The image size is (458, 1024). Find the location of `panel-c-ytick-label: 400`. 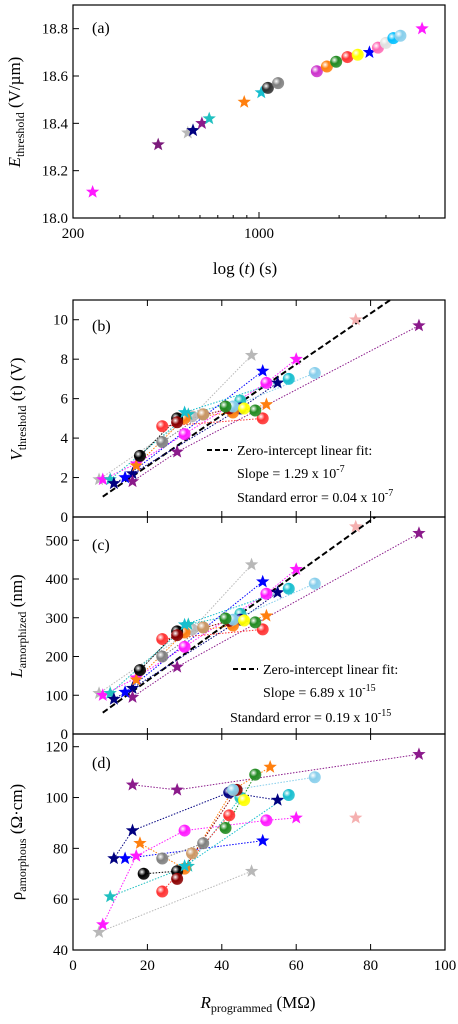

panel-c-ytick-label: 400 is located at coordinates (57, 580).